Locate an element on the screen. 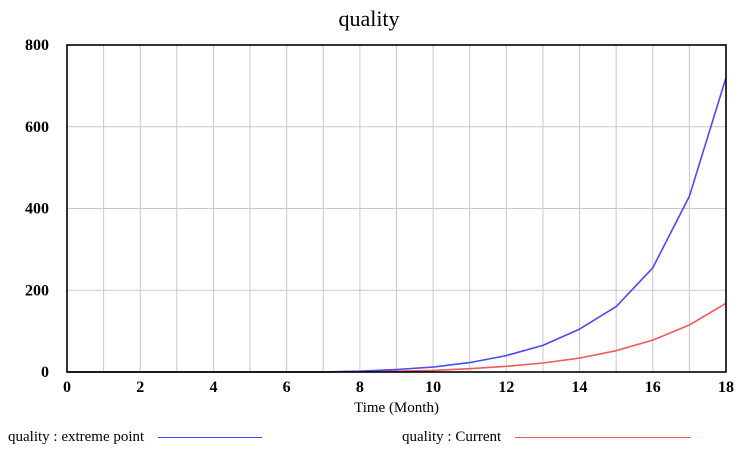 Image resolution: width=738 pixels, height=457 pixels. x-tick-label: 2 is located at coordinates (140, 387).